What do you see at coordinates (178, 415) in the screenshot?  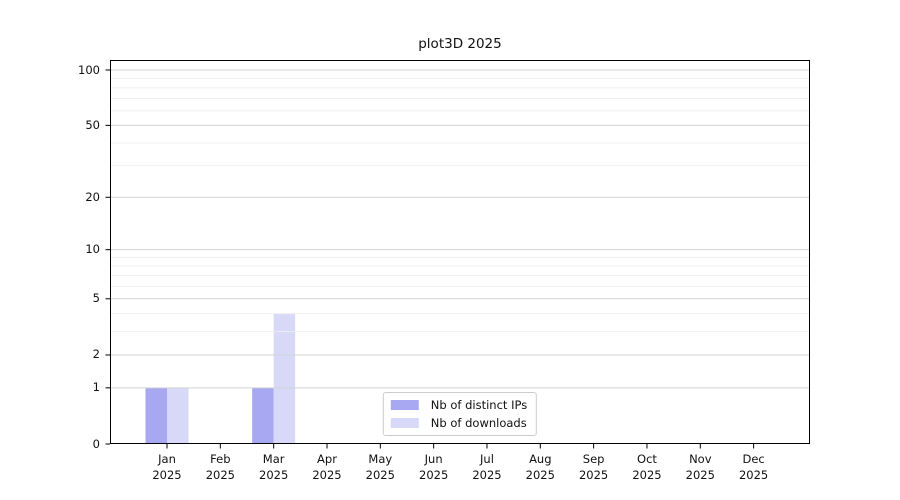 I see `bar-nb-of-downloads-jan` at bounding box center [178, 415].